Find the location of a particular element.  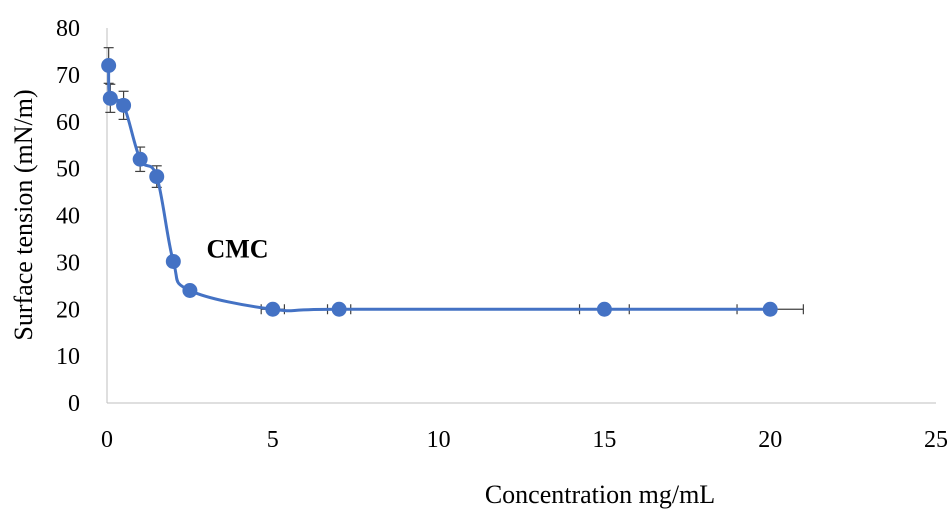

y-tick-label: 70 is located at coordinates (68, 76).